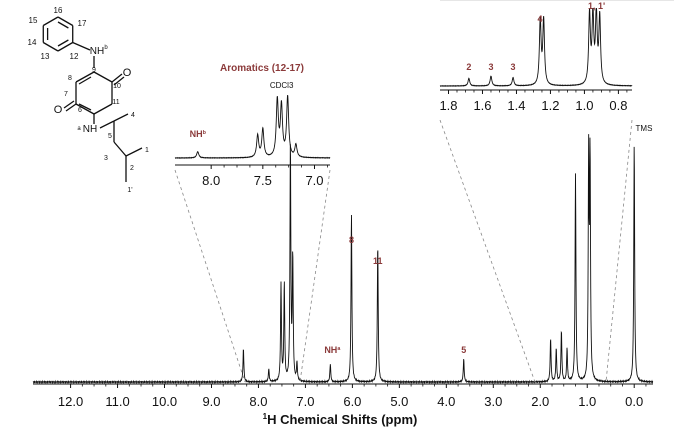 The height and width of the screenshot is (436, 674). Describe the element at coordinates (94, 70) in the screenshot. I see `atom-9: 9` at that location.